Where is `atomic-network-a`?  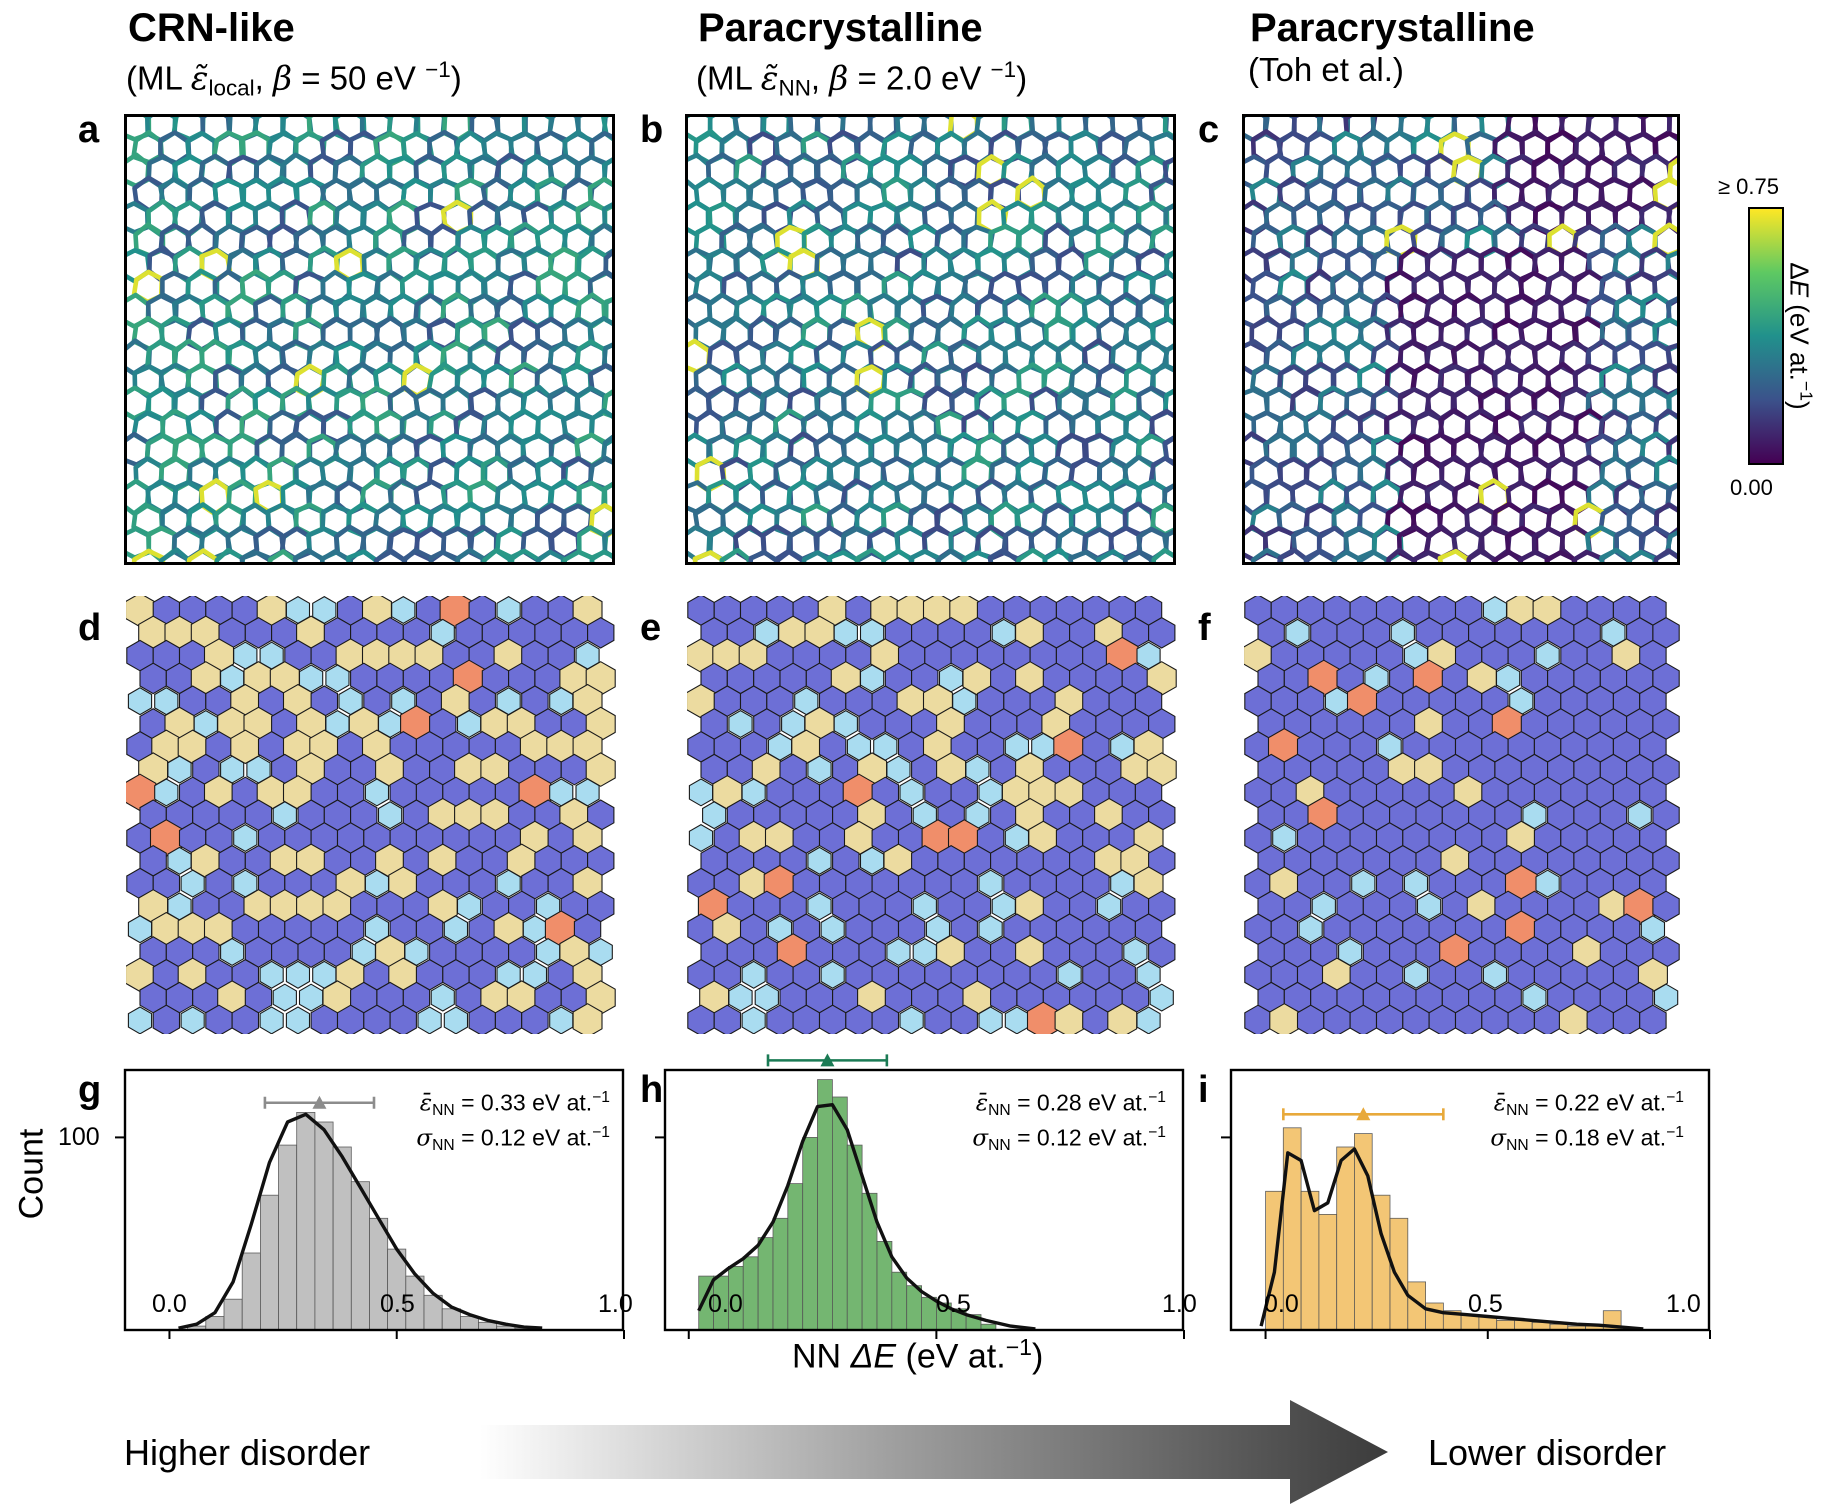
atomic-network-a is located at coordinates (369, 339).